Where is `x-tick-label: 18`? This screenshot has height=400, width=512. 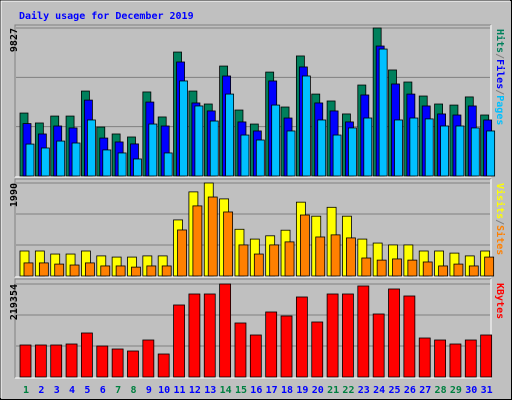 x-tick-label: 18 is located at coordinates (287, 390).